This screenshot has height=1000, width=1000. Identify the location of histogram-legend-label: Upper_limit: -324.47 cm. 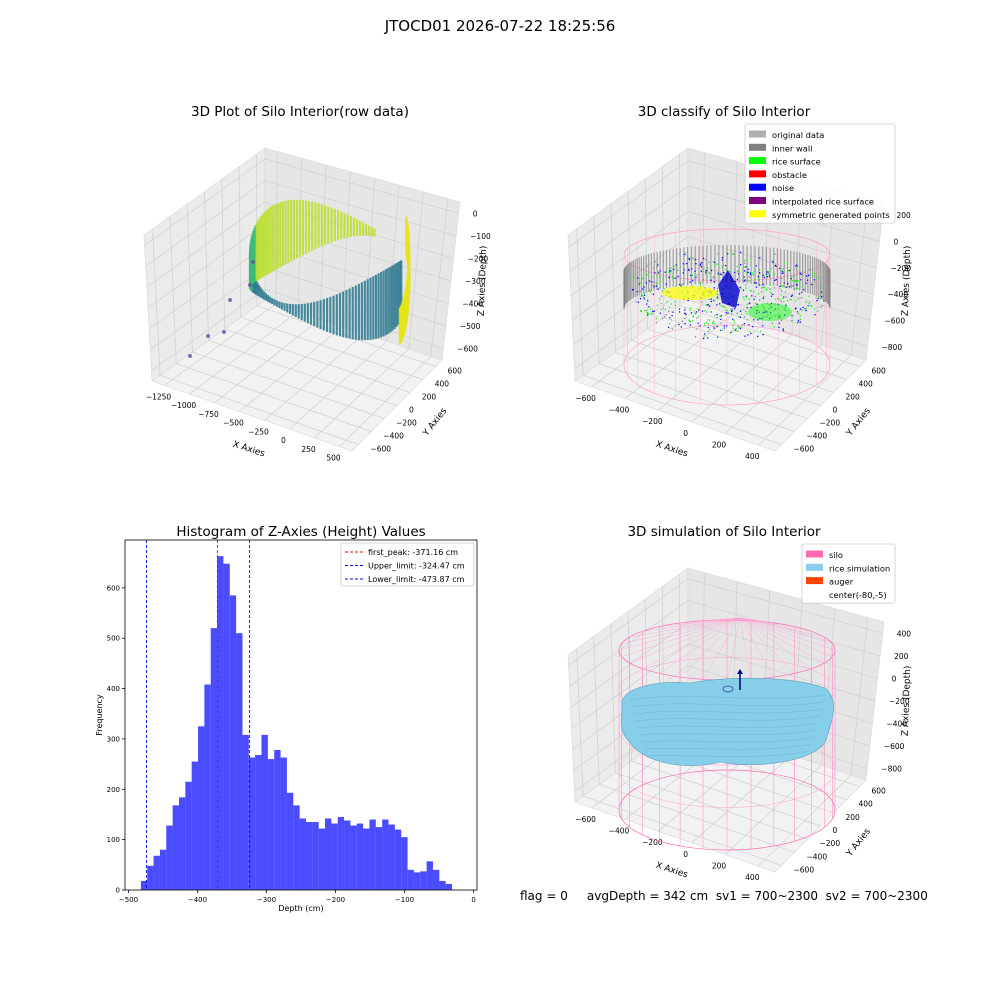
(416, 566).